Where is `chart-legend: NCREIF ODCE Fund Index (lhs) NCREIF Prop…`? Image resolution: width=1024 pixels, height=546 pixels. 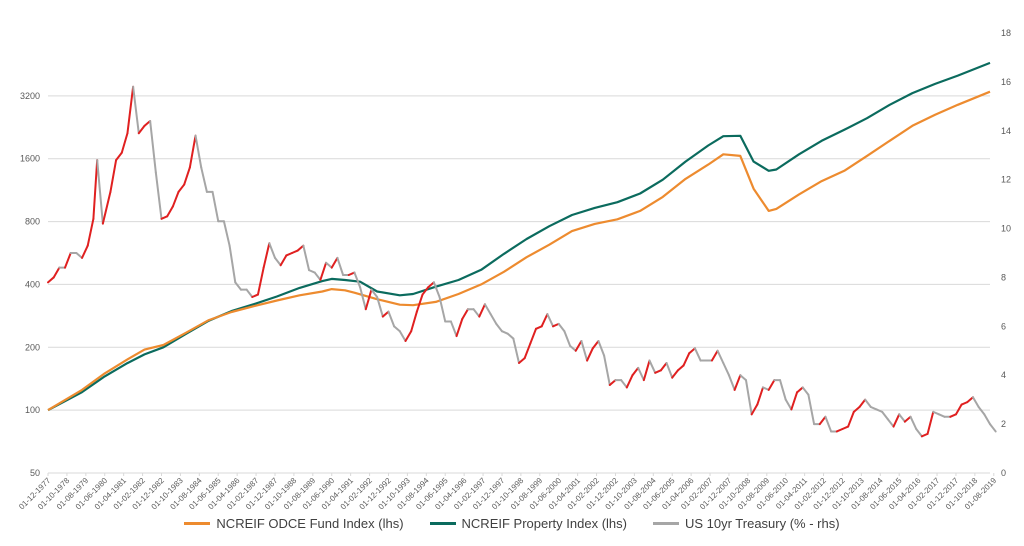 chart-legend: NCREIF ODCE Fund Index (lhs) NCREIF Prop… is located at coordinates (512, 523).